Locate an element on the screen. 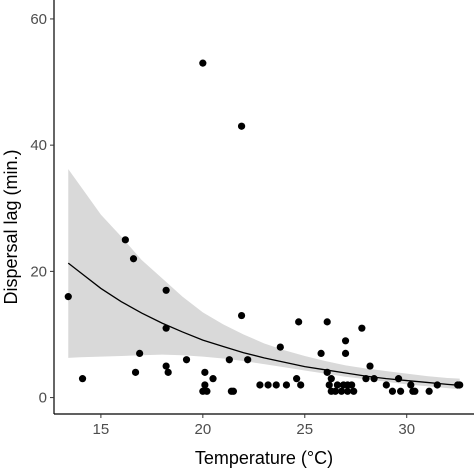 The height and width of the screenshot is (470, 474). y-tick-label: 0 is located at coordinates (43, 398).